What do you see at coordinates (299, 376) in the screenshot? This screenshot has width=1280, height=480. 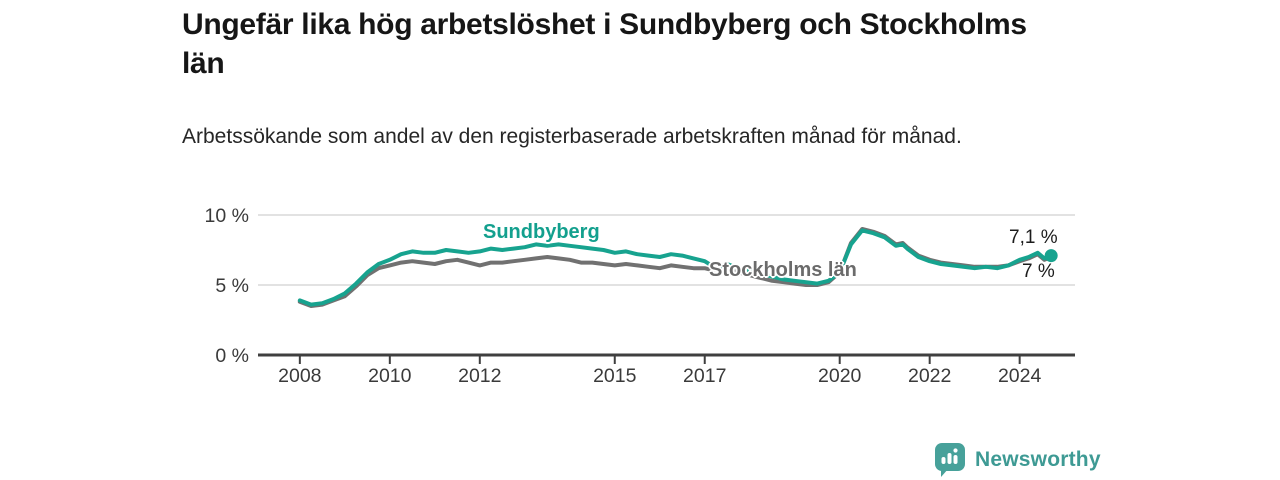 I see `x-tick-label: 2008` at bounding box center [299, 376].